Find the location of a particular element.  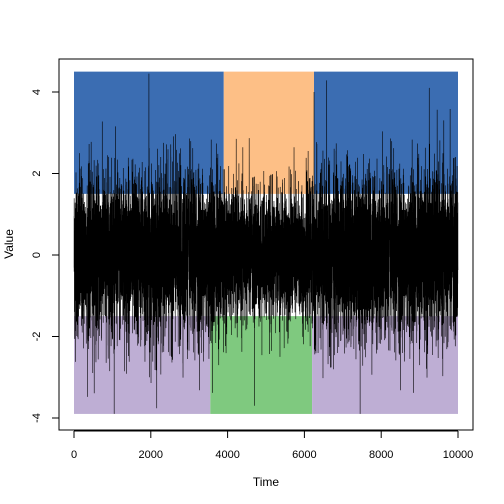

y-tick-label: -2 is located at coordinates (37, 337).